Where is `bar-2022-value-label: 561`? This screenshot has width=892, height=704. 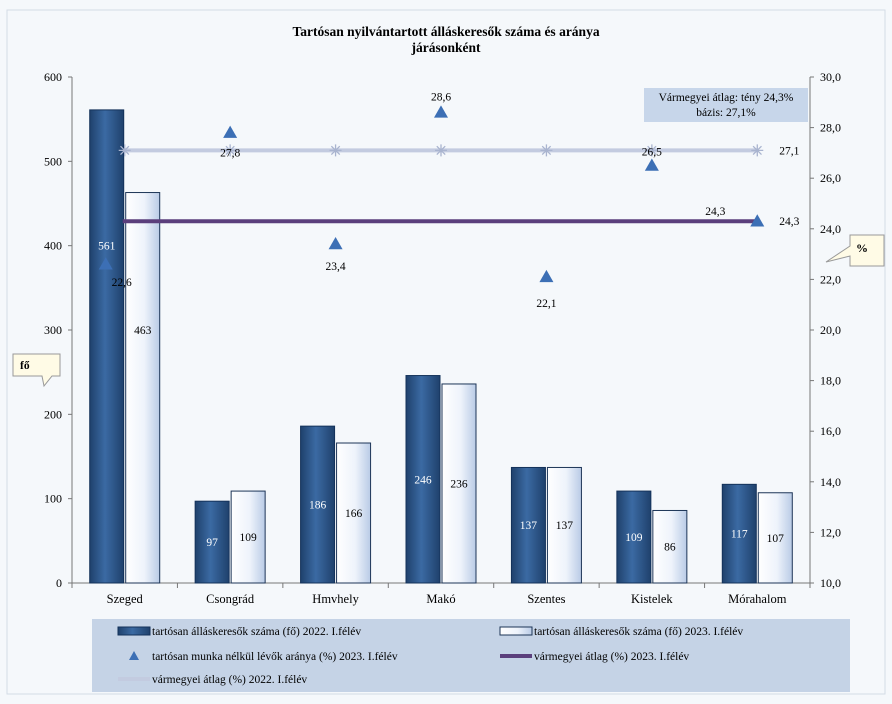 bar-2022-value-label: 561 is located at coordinates (107, 247).